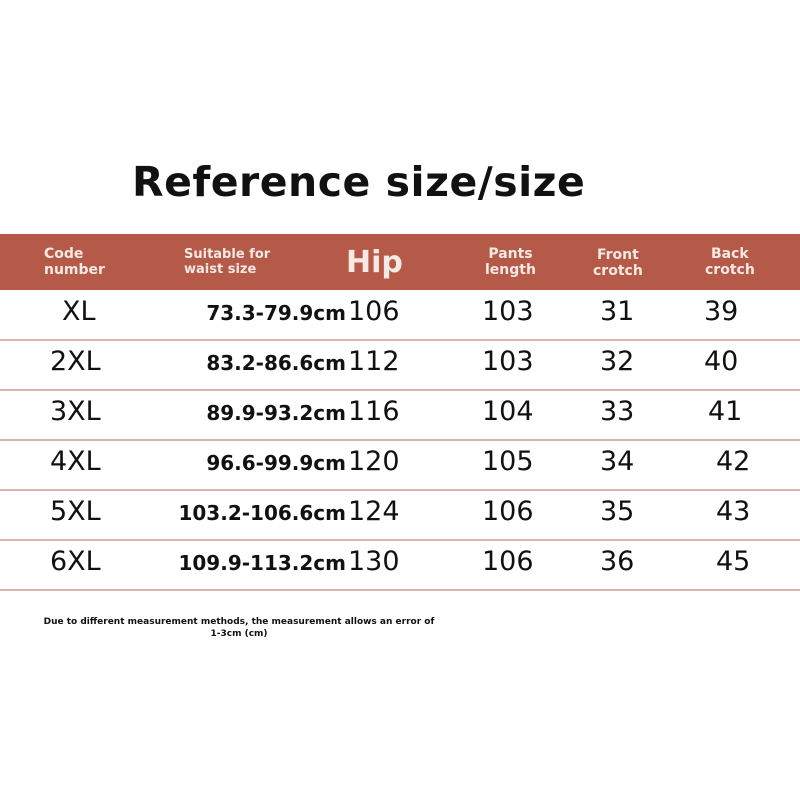 This screenshot has height=800, width=800. What do you see at coordinates (733, 461) in the screenshot?
I see `cell-back: 42` at bounding box center [733, 461].